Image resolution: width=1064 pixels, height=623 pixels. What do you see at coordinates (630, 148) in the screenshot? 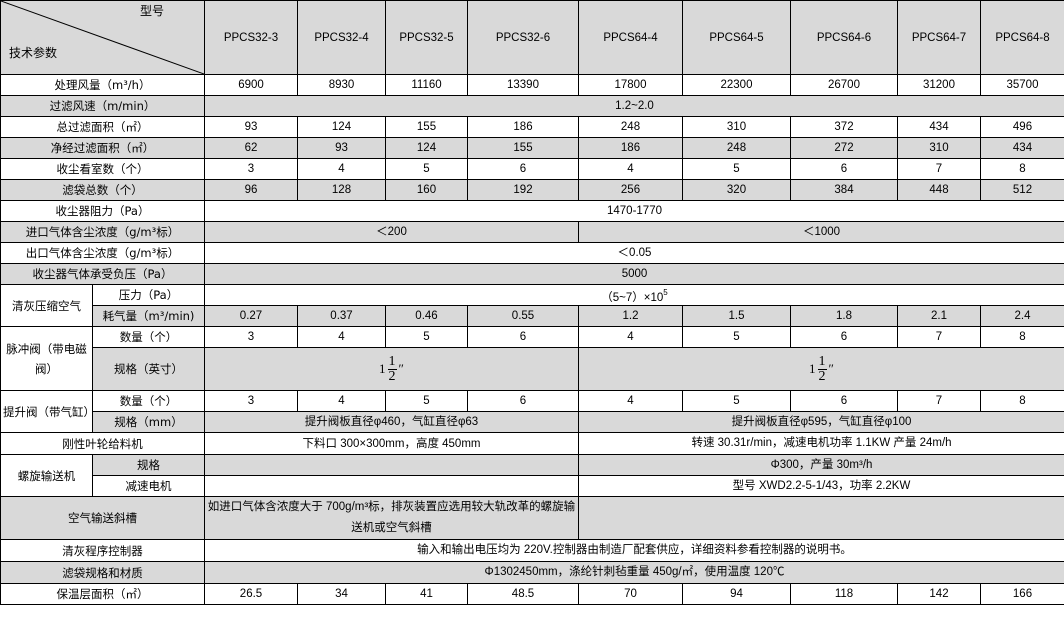
I see `value-cell: 186` at bounding box center [630, 148].